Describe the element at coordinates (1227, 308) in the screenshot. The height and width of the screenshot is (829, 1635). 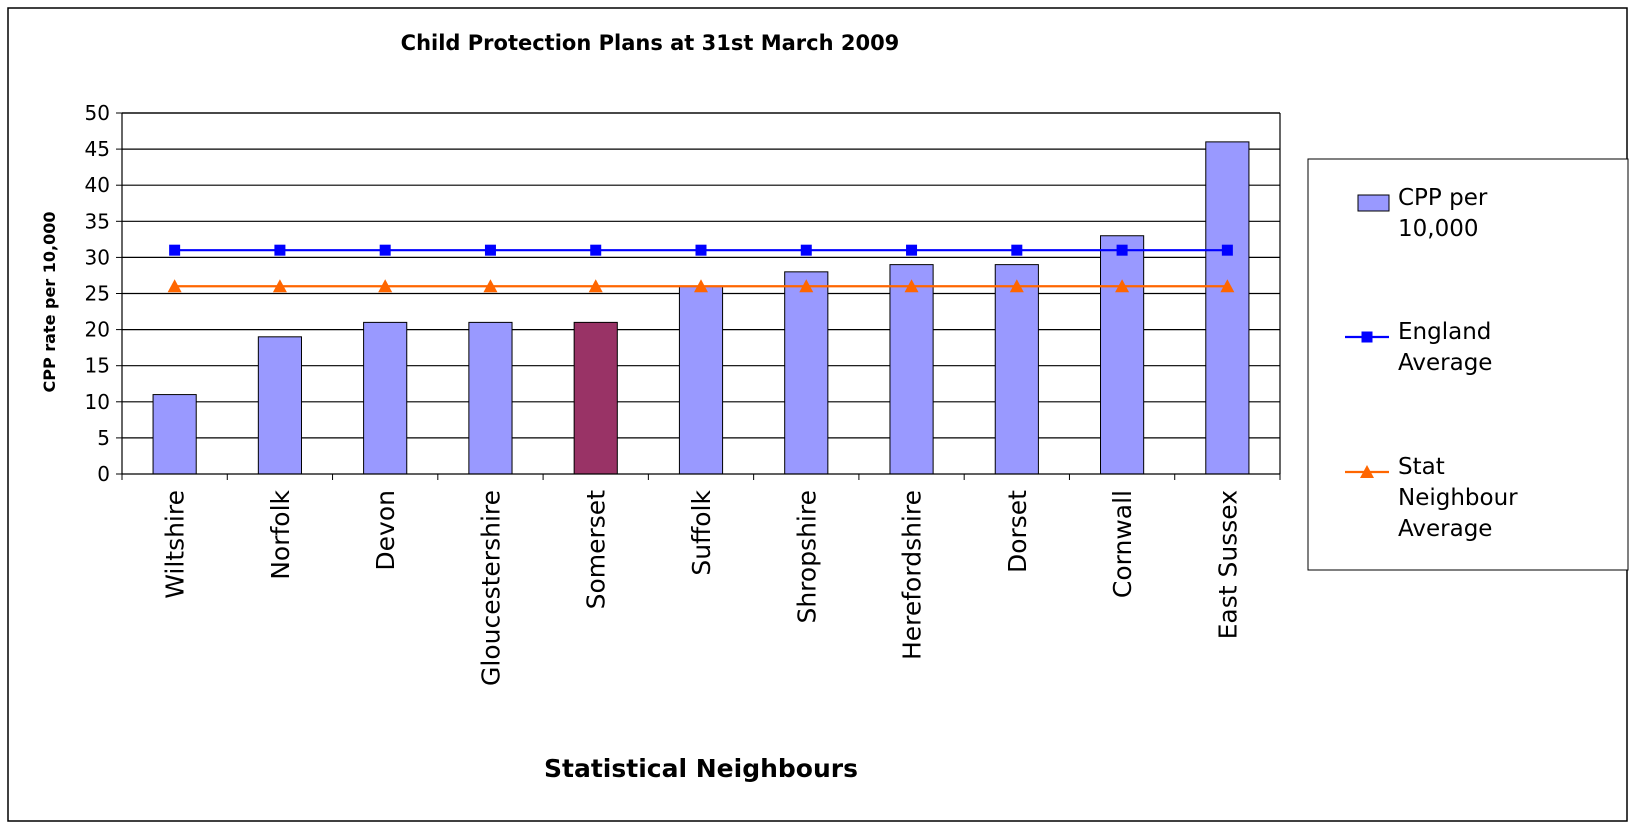
I see `bar-east-sussex` at that location.